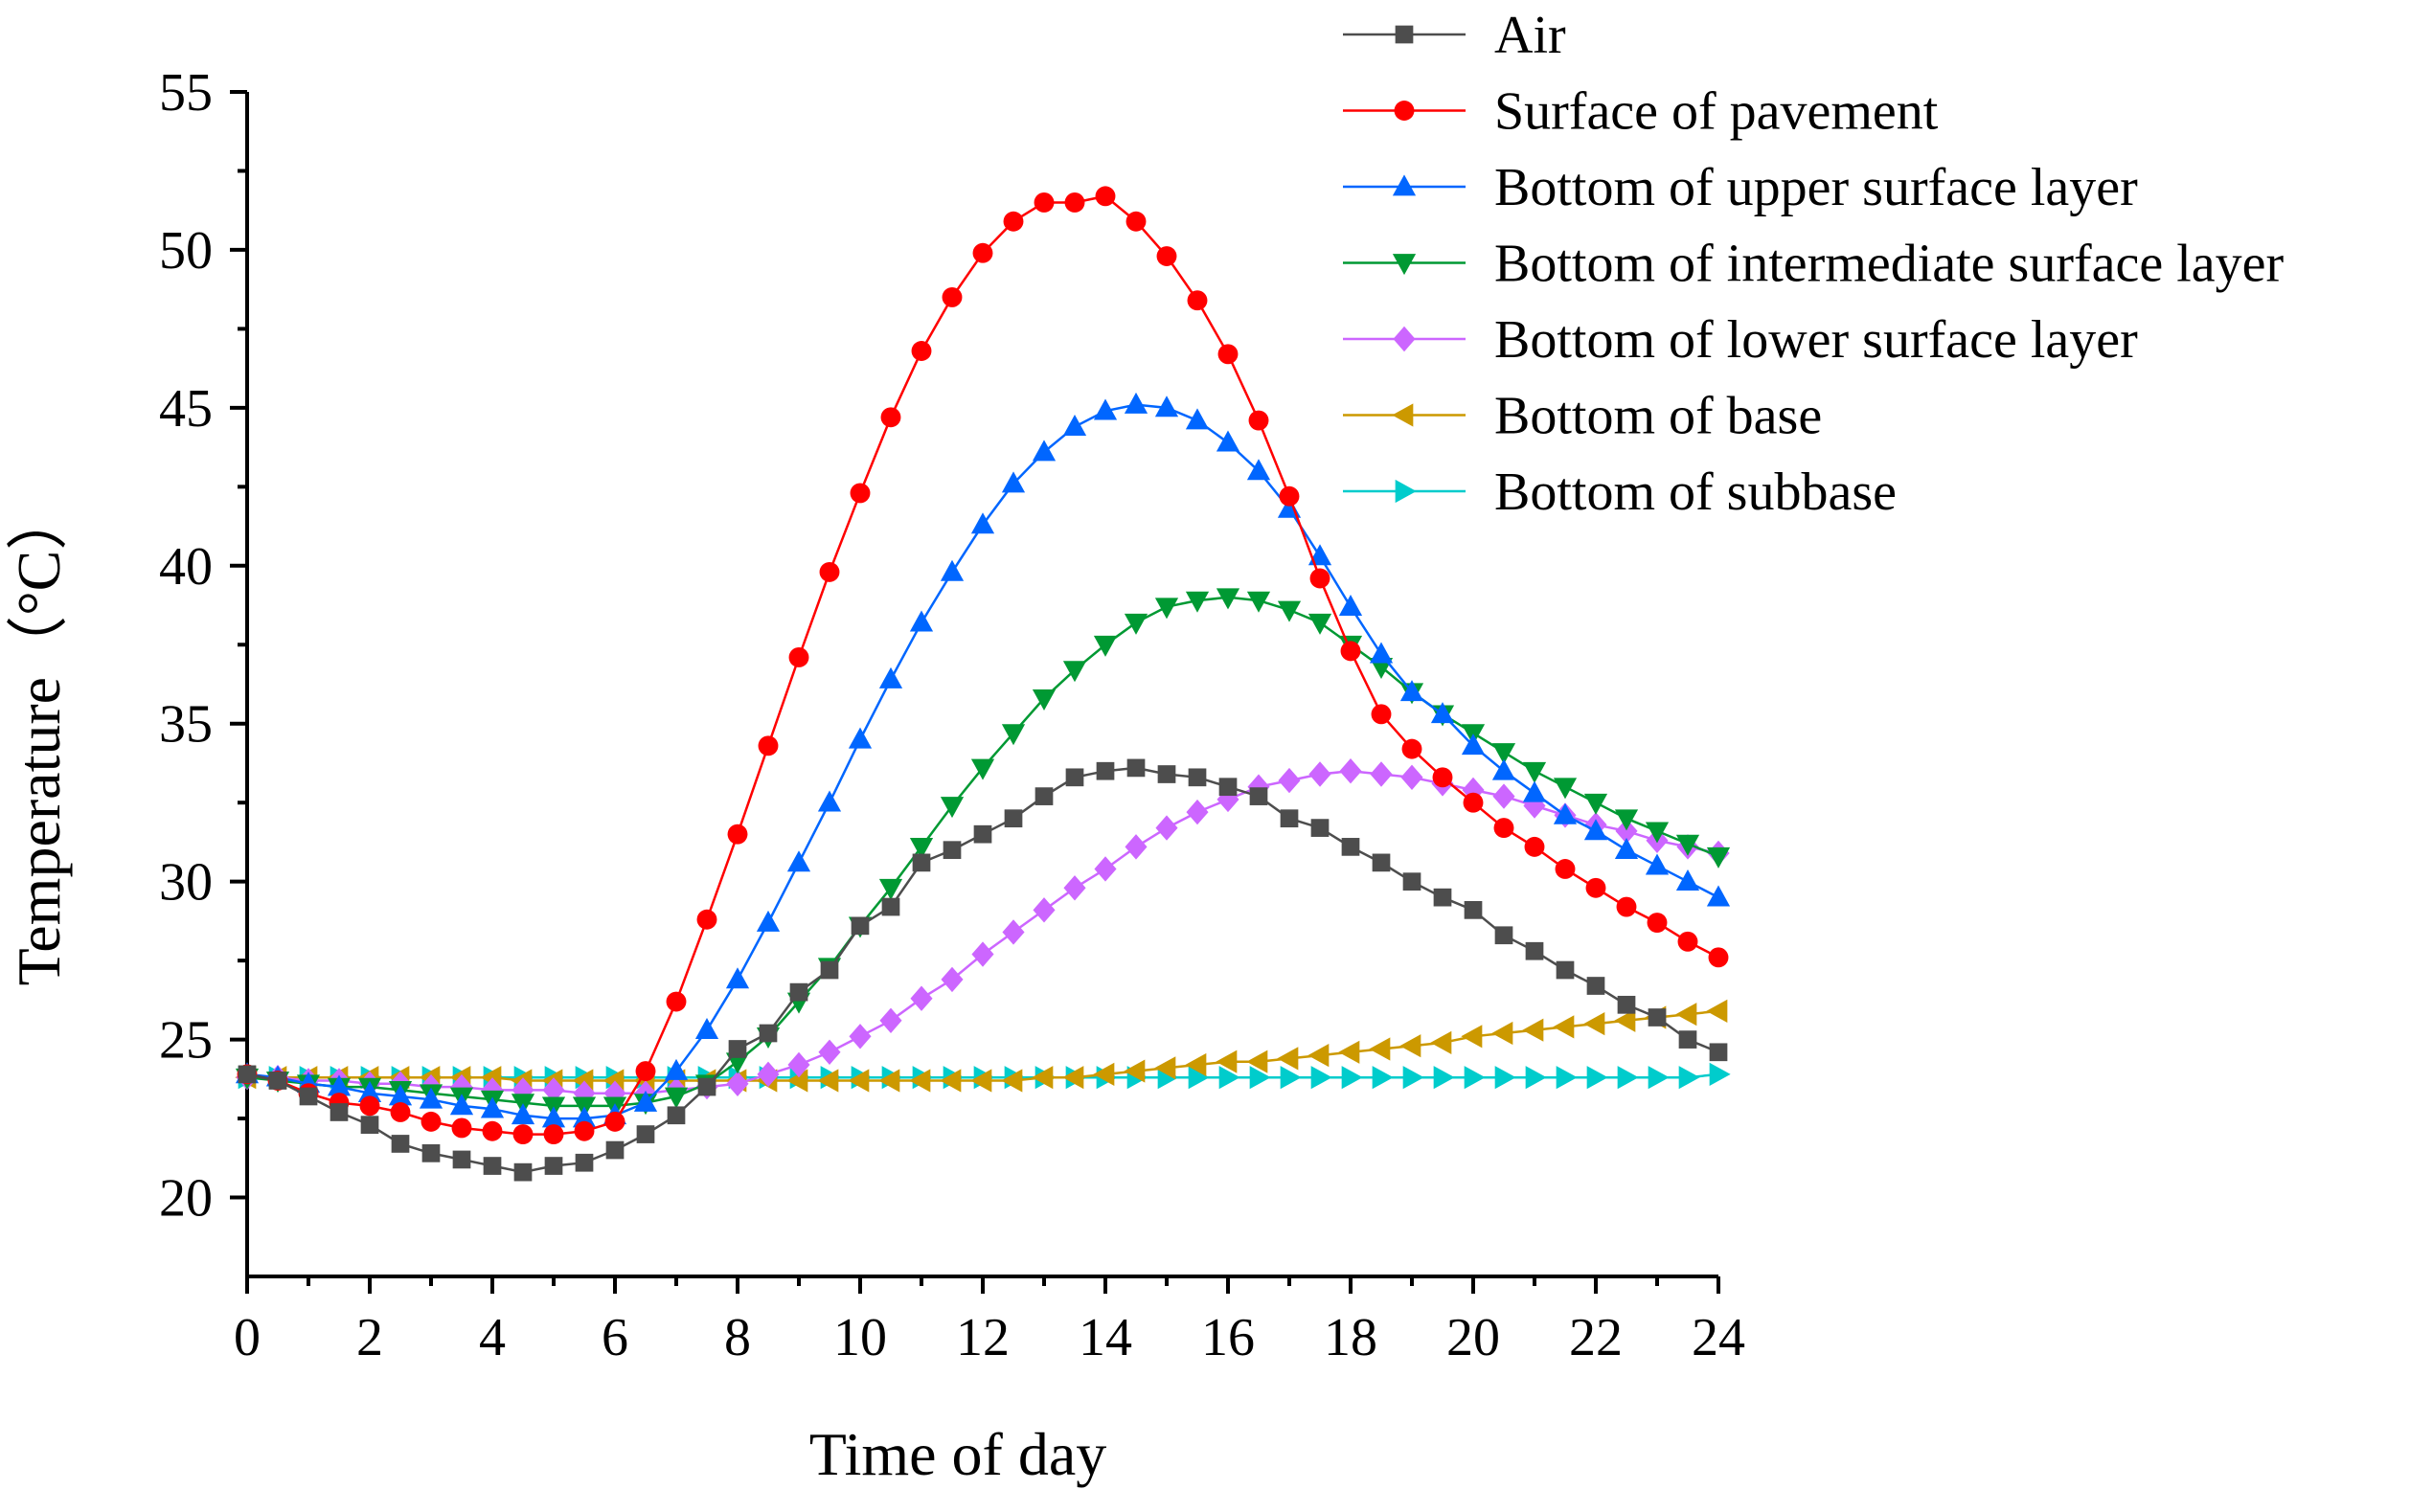  I want to click on x-tick-label: 20, so click(1473, 1337).